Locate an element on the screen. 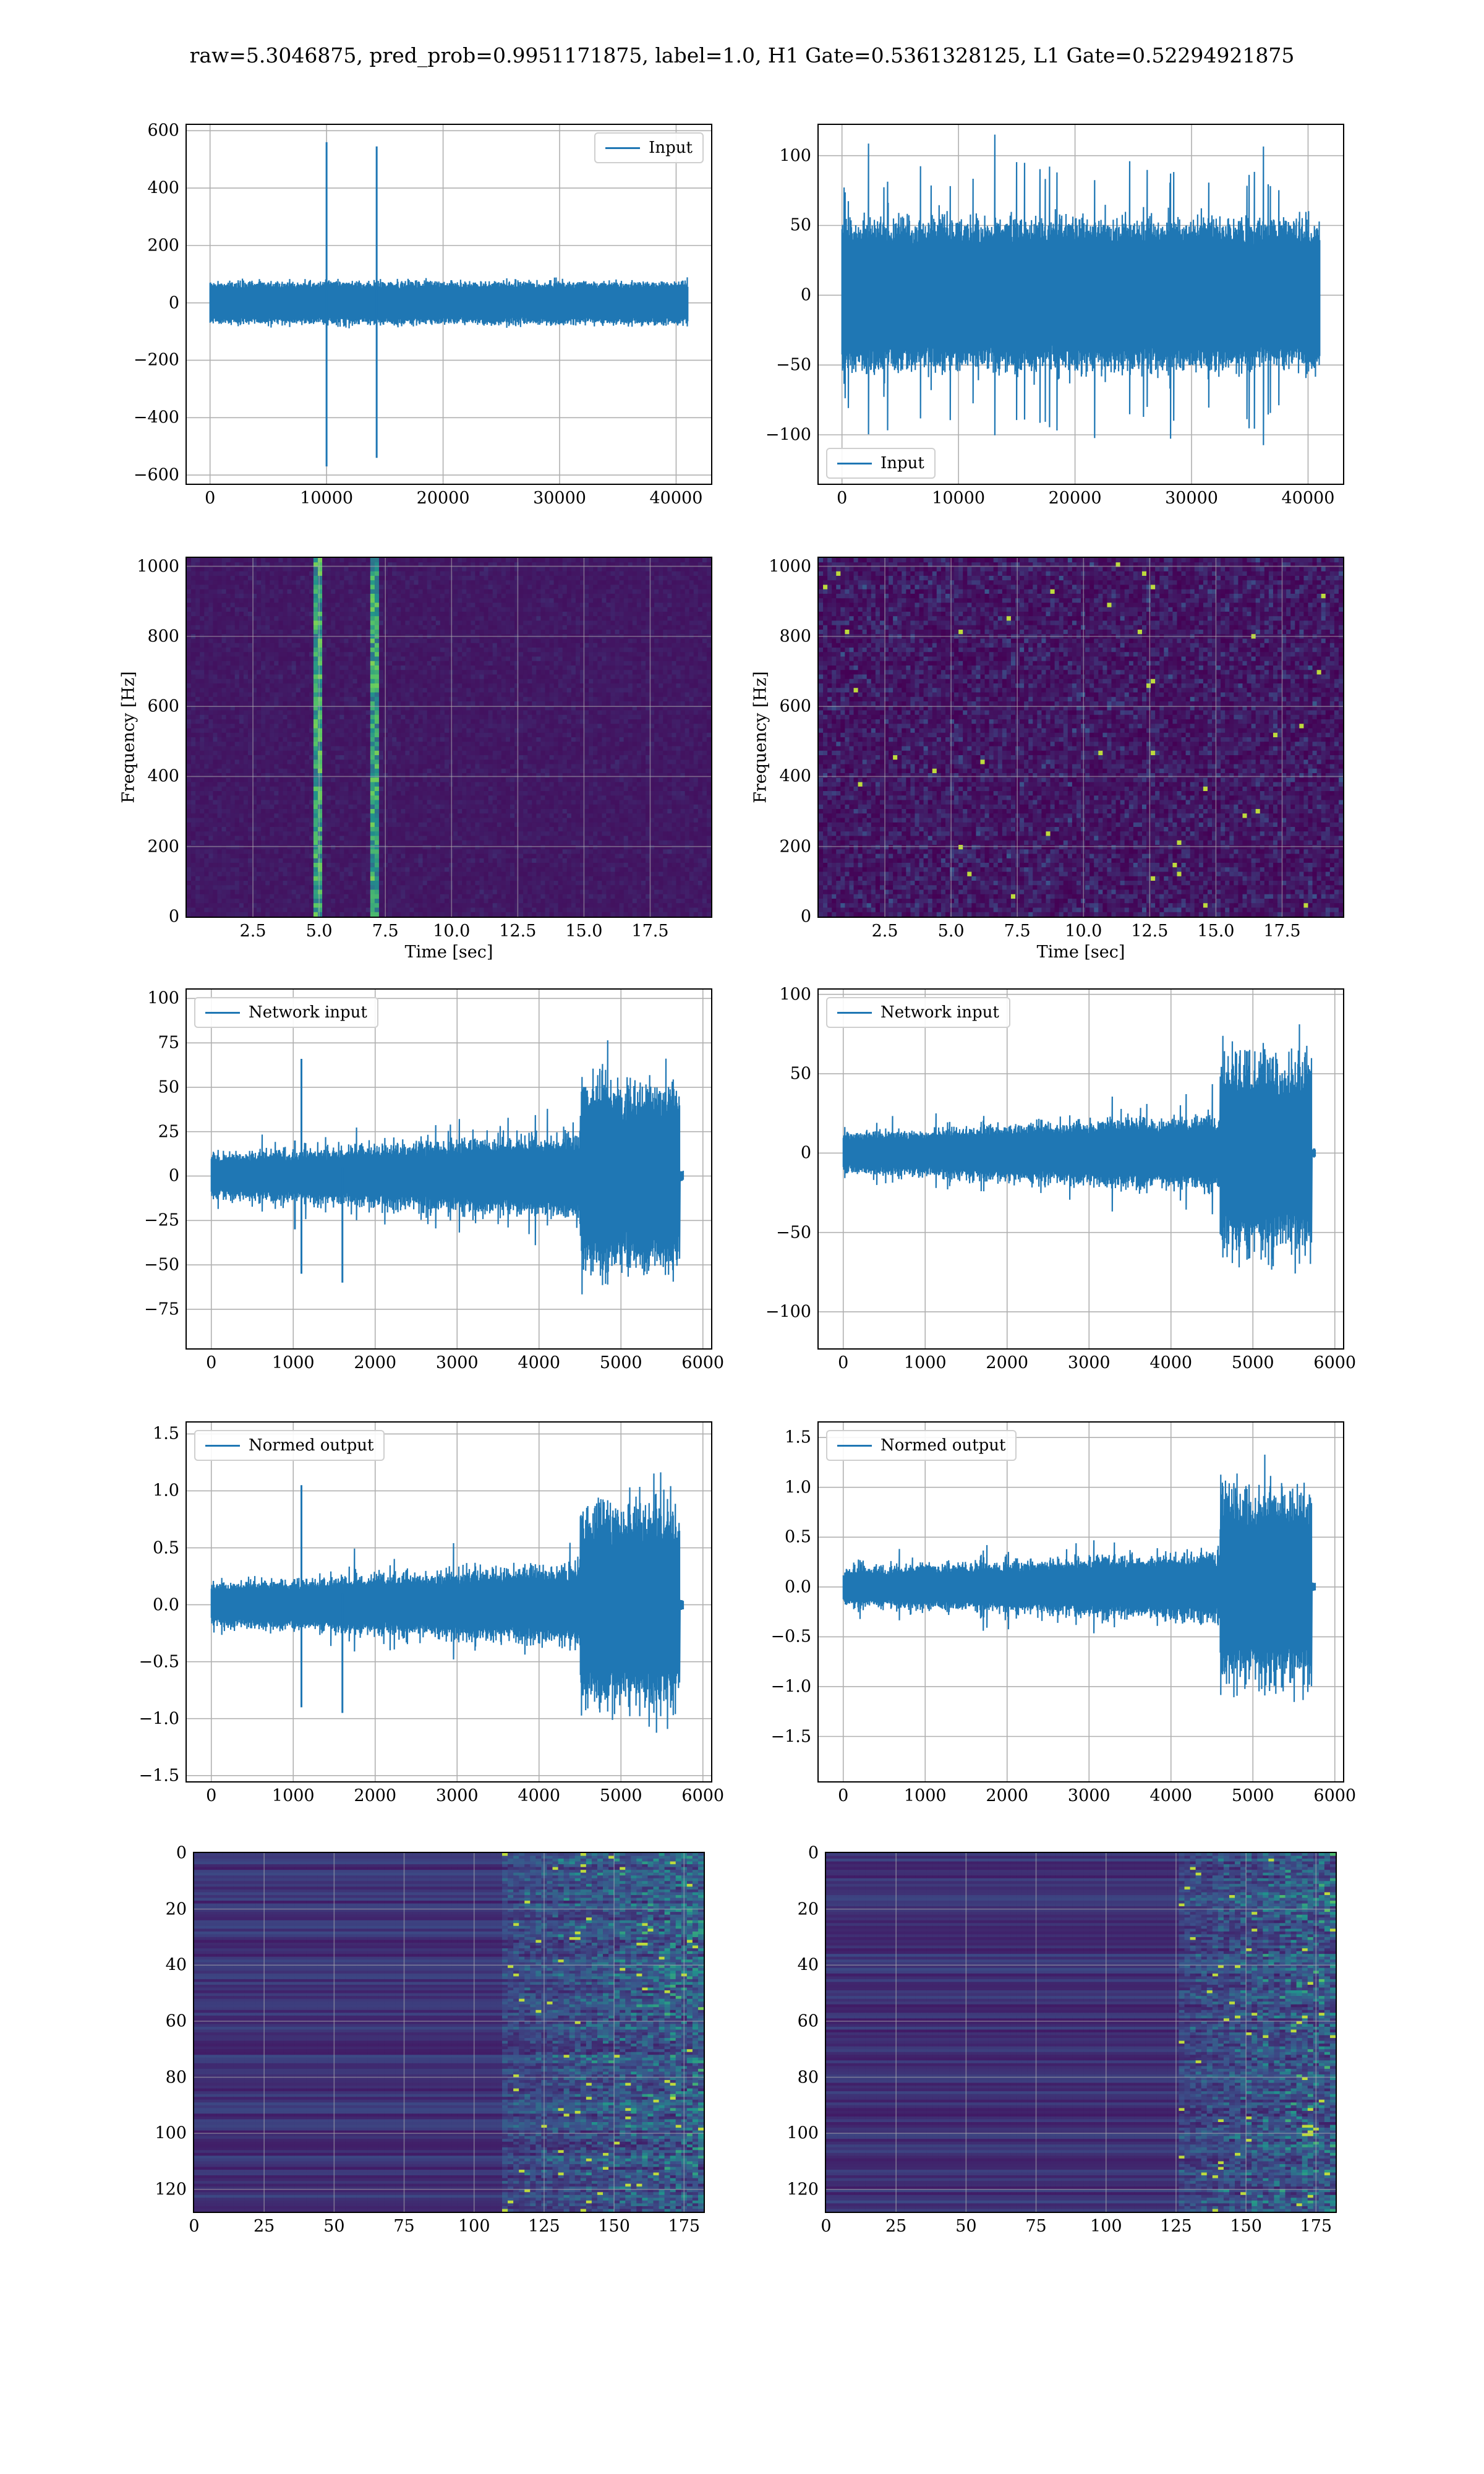 The height and width of the screenshot is (2474, 1484). l1-input-ytick-1: −50 is located at coordinates (793, 366).